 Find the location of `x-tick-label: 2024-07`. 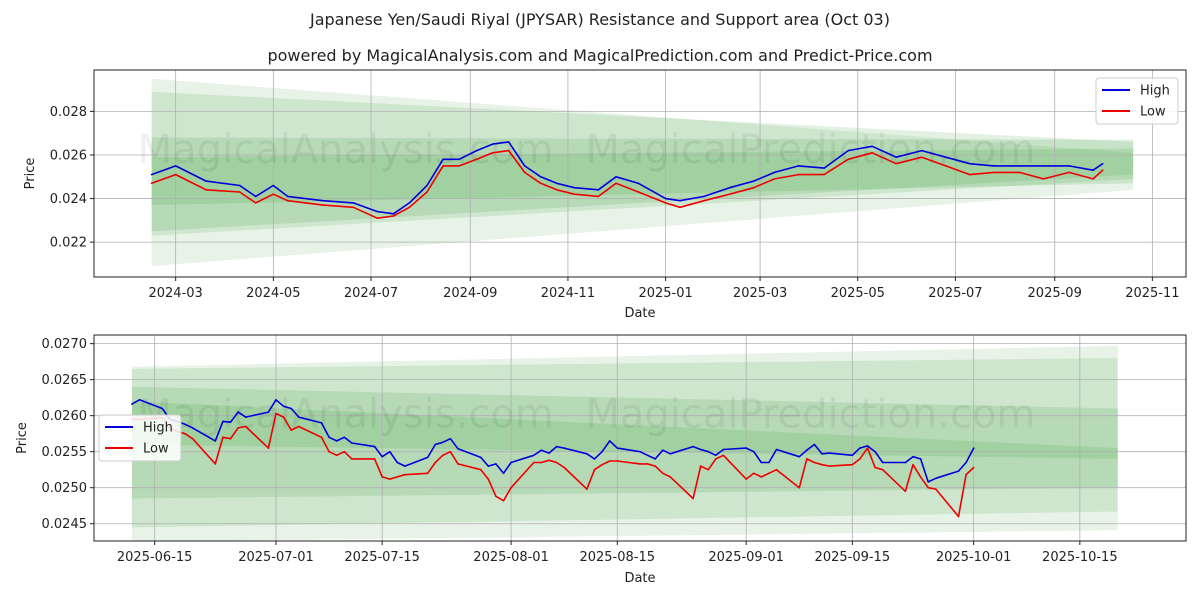

x-tick-label: 2024-07 is located at coordinates (371, 293).